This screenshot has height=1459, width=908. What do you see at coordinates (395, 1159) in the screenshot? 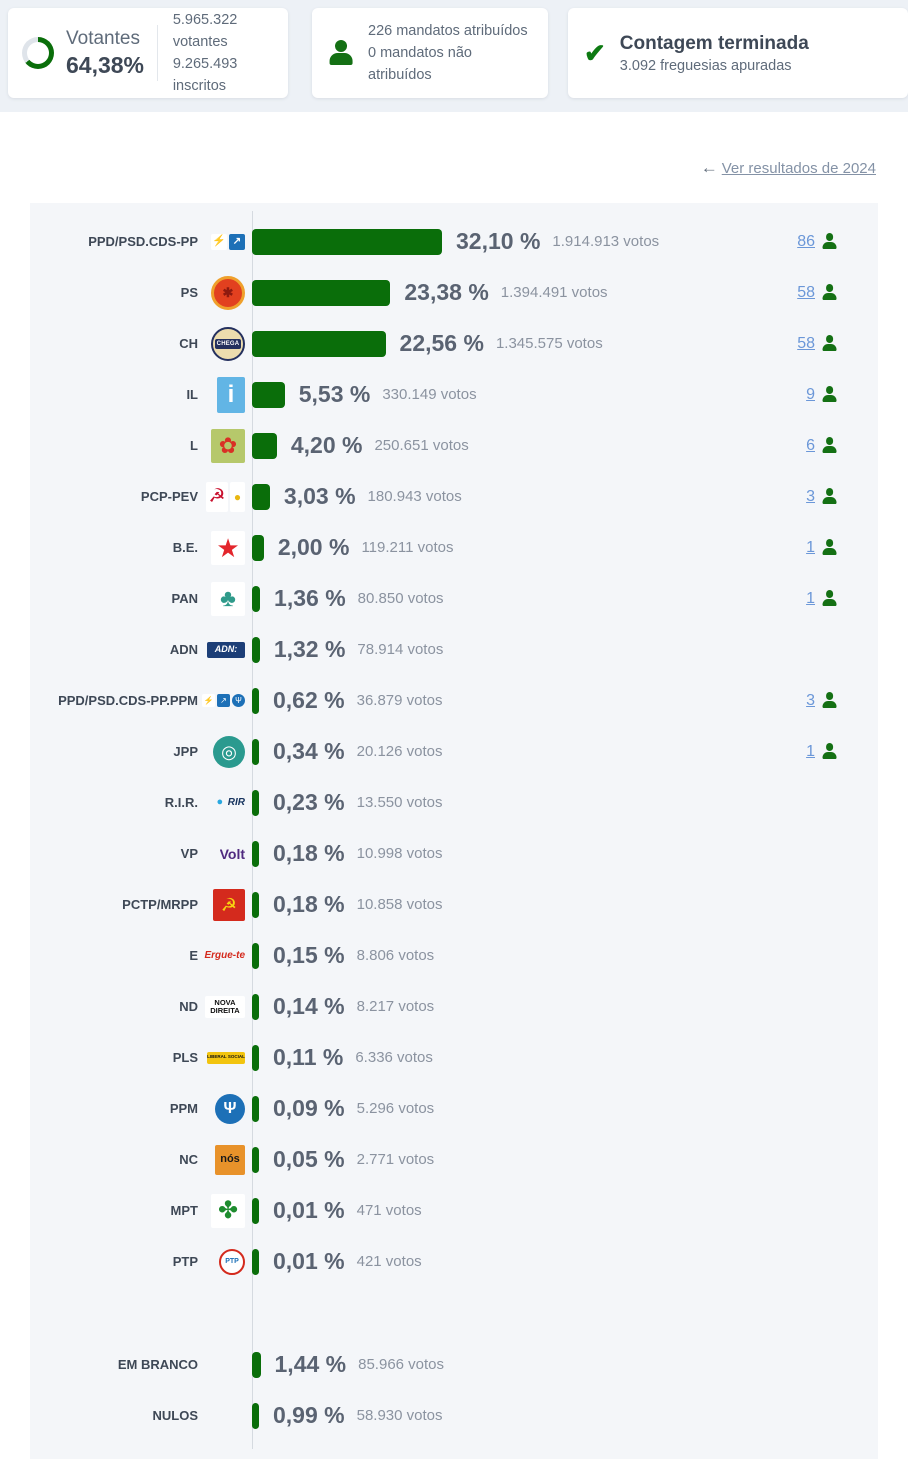
I see `votes-value: 2.771 votos` at bounding box center [395, 1159].